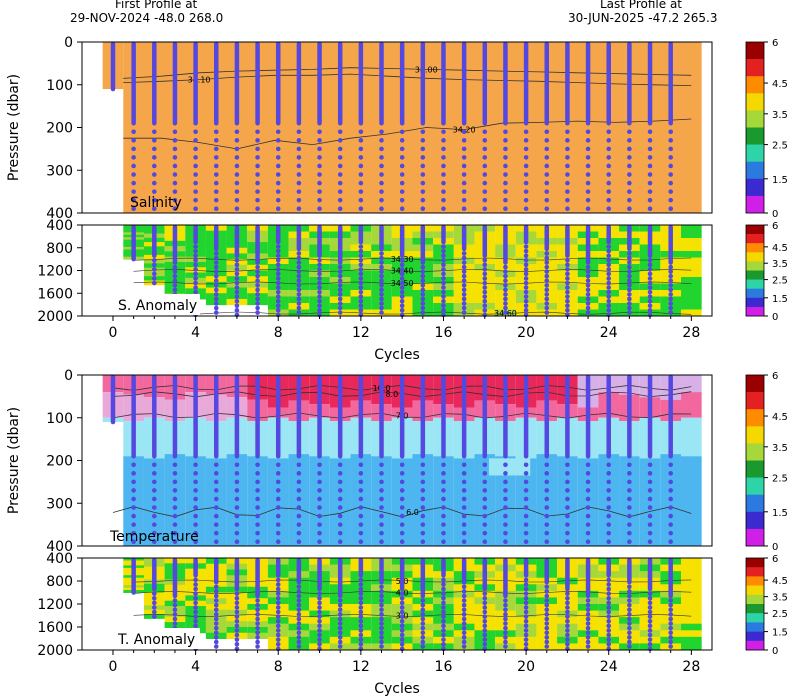 The image size is (800, 700). What do you see at coordinates (59, 129) in the screenshot?
I see `y-tick-label: 200` at bounding box center [59, 129].